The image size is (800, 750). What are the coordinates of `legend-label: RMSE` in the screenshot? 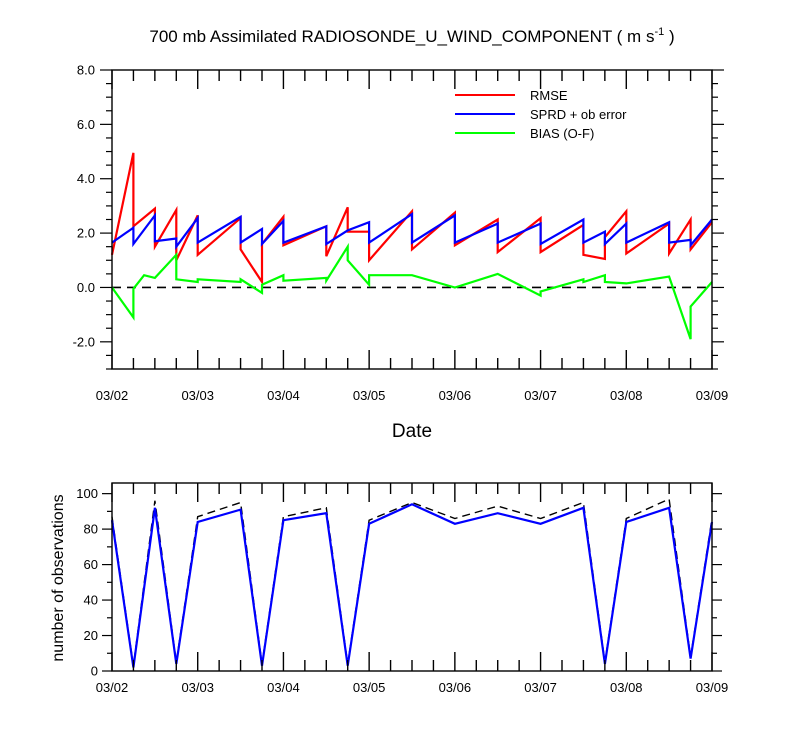 It's located at (549, 95).